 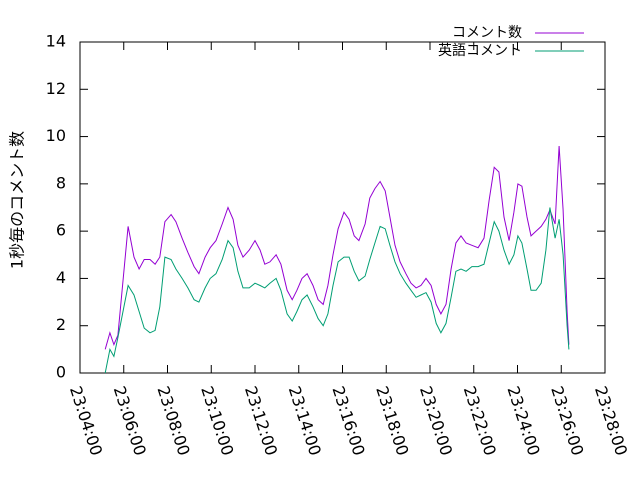 What do you see at coordinates (130, 421) in the screenshot?
I see `x-tick-label: 23:06:00` at bounding box center [130, 421].